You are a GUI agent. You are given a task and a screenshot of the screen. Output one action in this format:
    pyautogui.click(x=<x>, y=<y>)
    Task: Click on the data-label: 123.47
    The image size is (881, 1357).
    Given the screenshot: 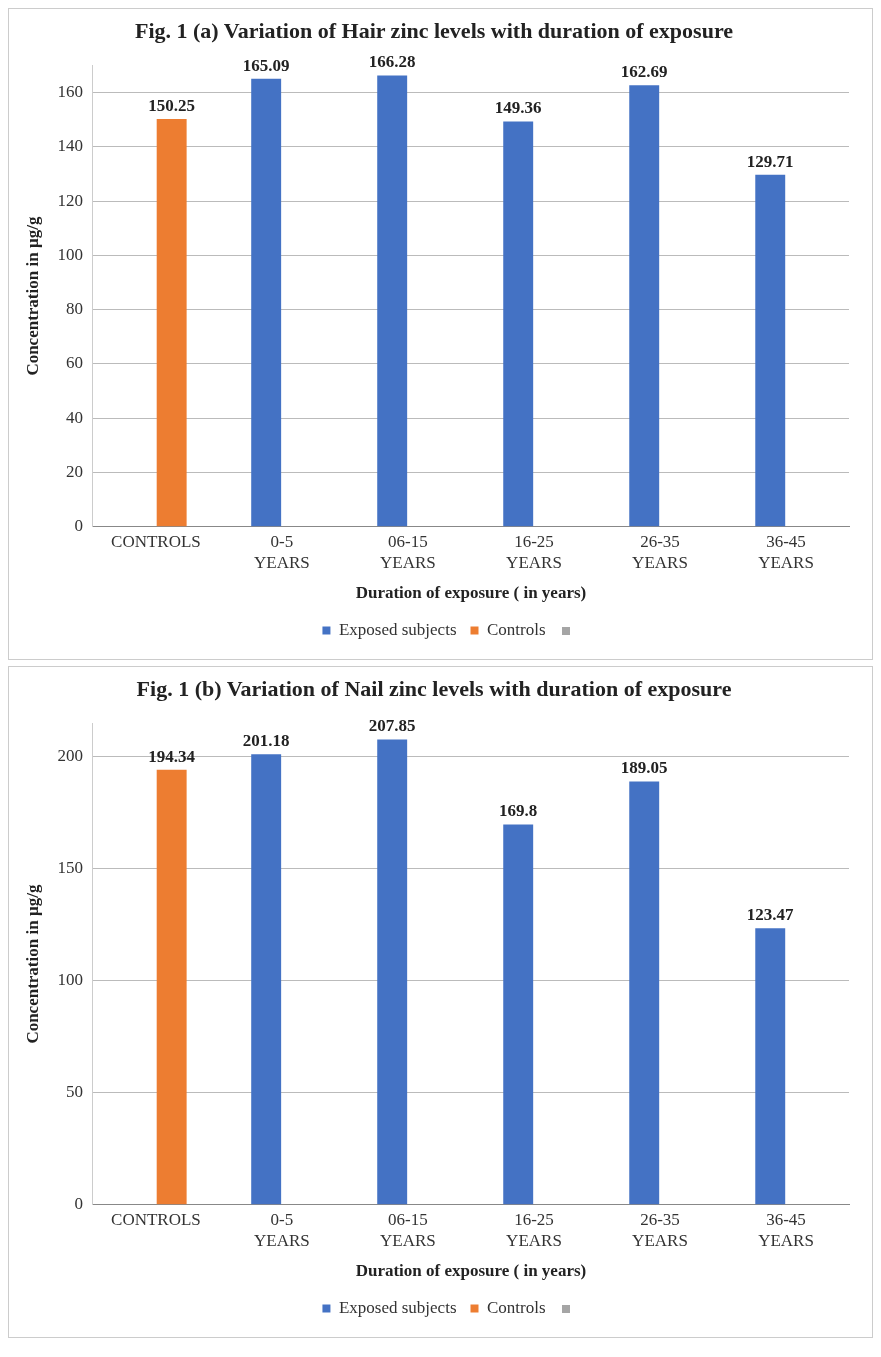 What is the action you would take?
    pyautogui.click(x=770, y=915)
    